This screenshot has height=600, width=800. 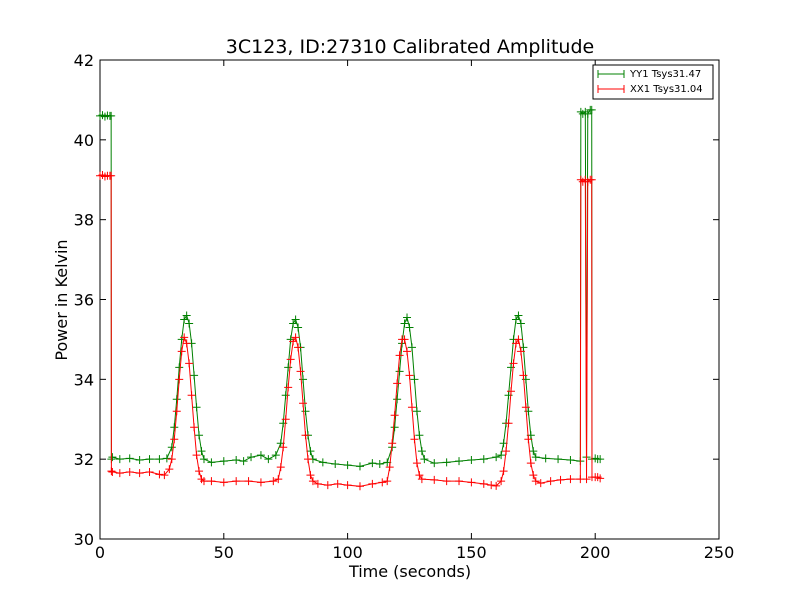 I want to click on legend-box, so click(x=653, y=82).